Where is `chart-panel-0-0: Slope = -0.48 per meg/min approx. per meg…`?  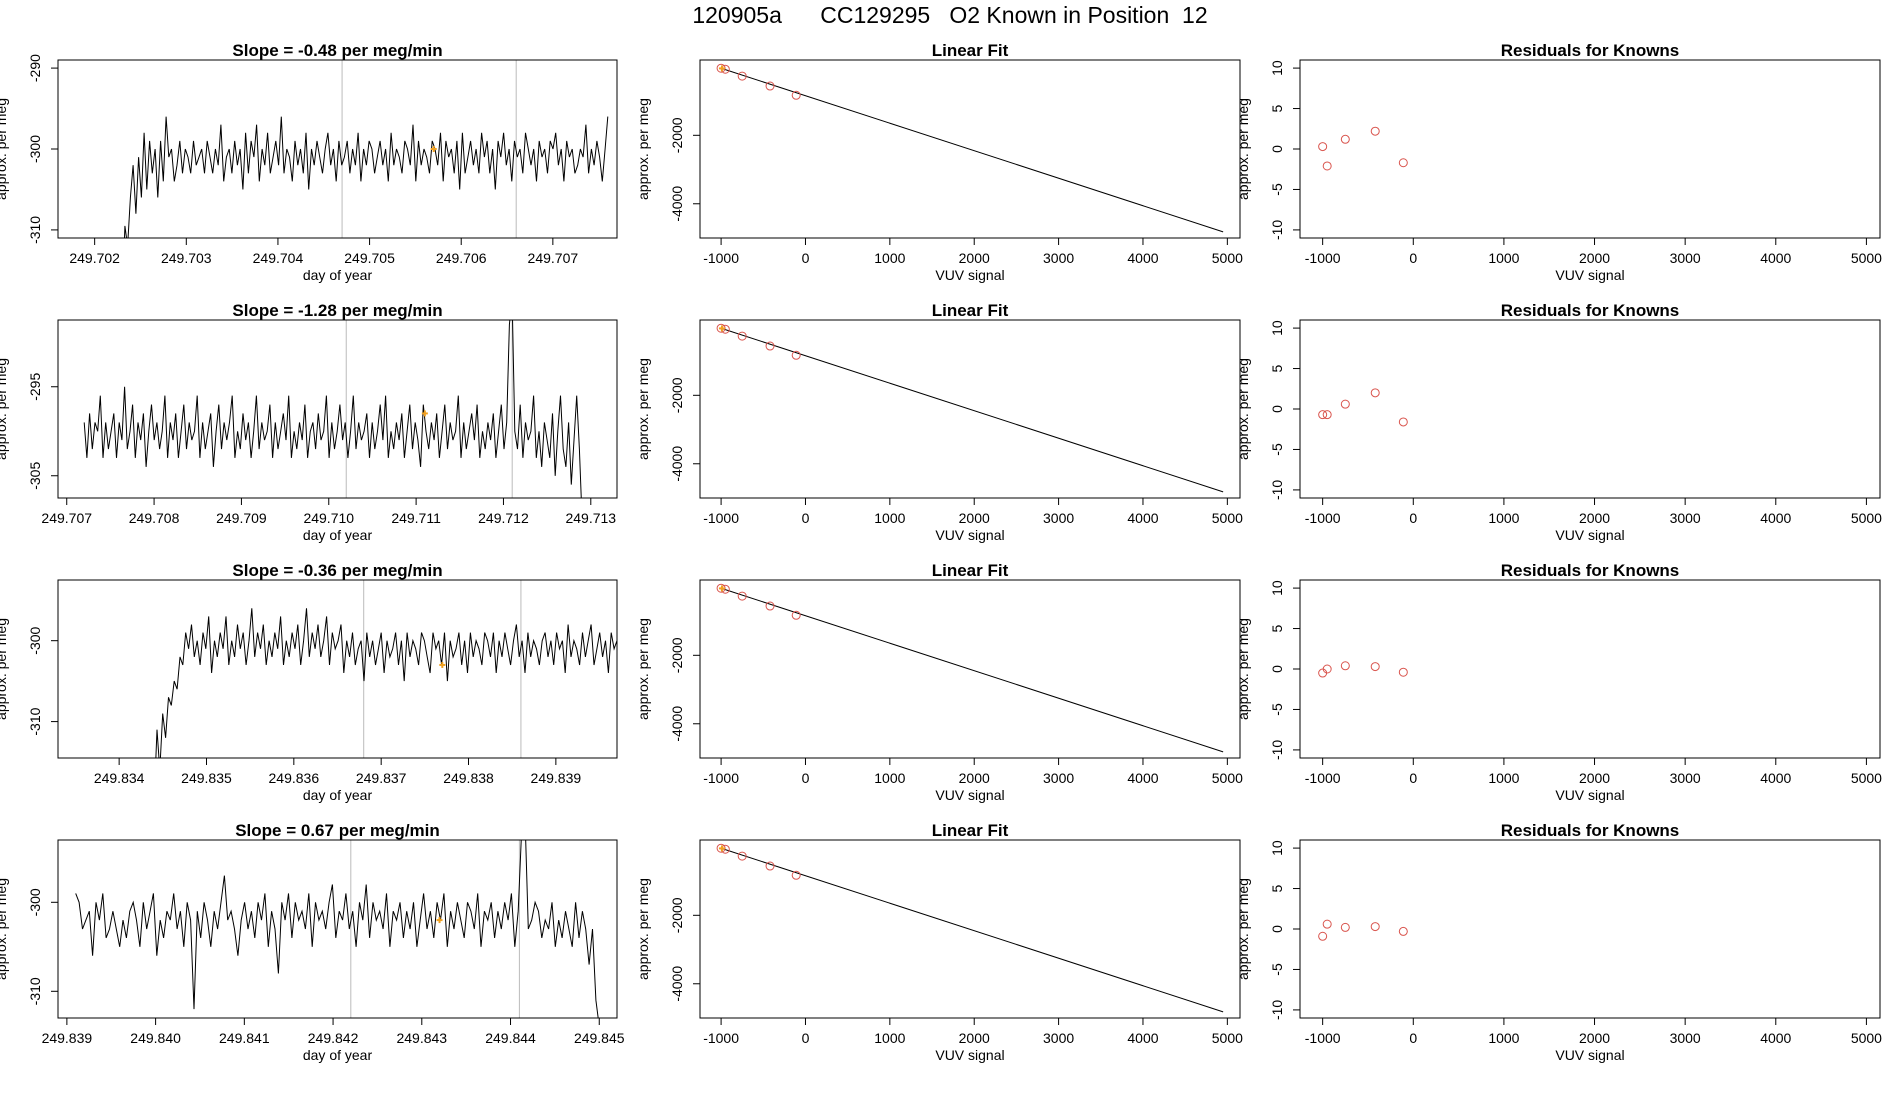
chart-panel-0-0: Slope = -0.48 per meg/min approx. per meg… is located at coordinates (309, 162).